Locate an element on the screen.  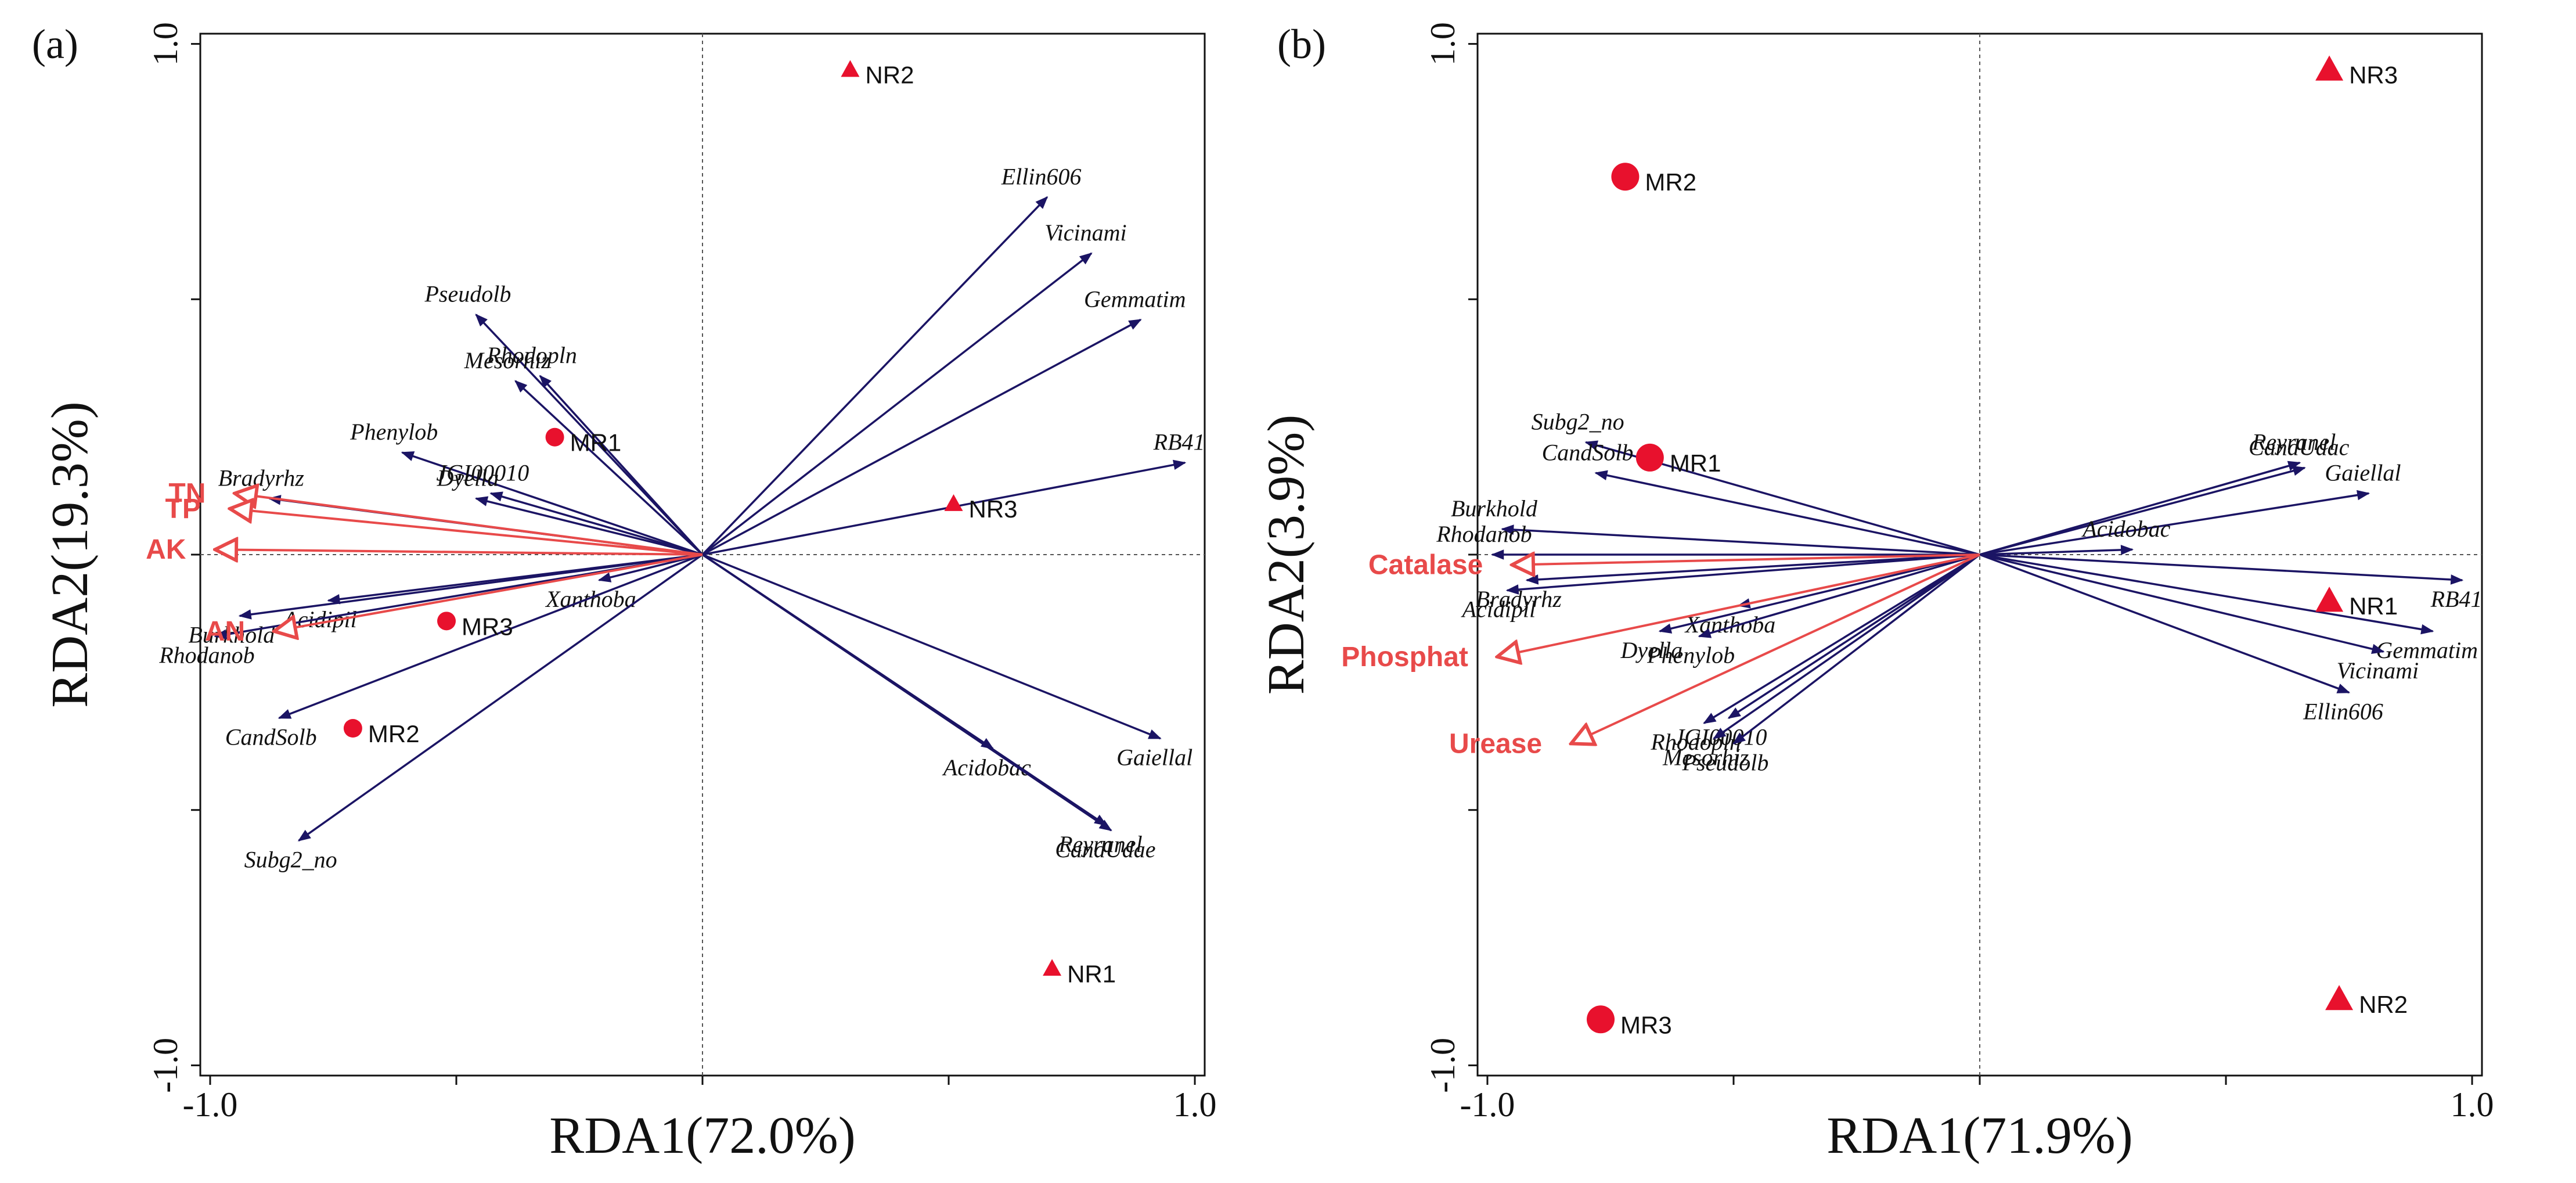
species-label-candudac: CandUdac is located at coordinates (2299, 448).